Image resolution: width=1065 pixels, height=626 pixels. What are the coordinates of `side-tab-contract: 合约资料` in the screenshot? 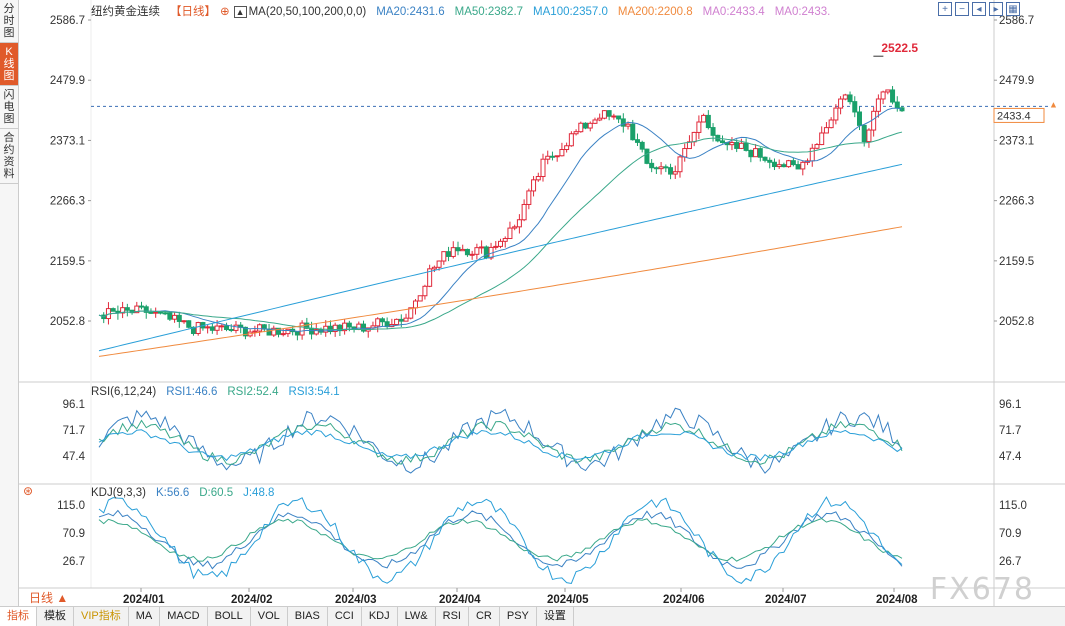 It's located at (9, 156).